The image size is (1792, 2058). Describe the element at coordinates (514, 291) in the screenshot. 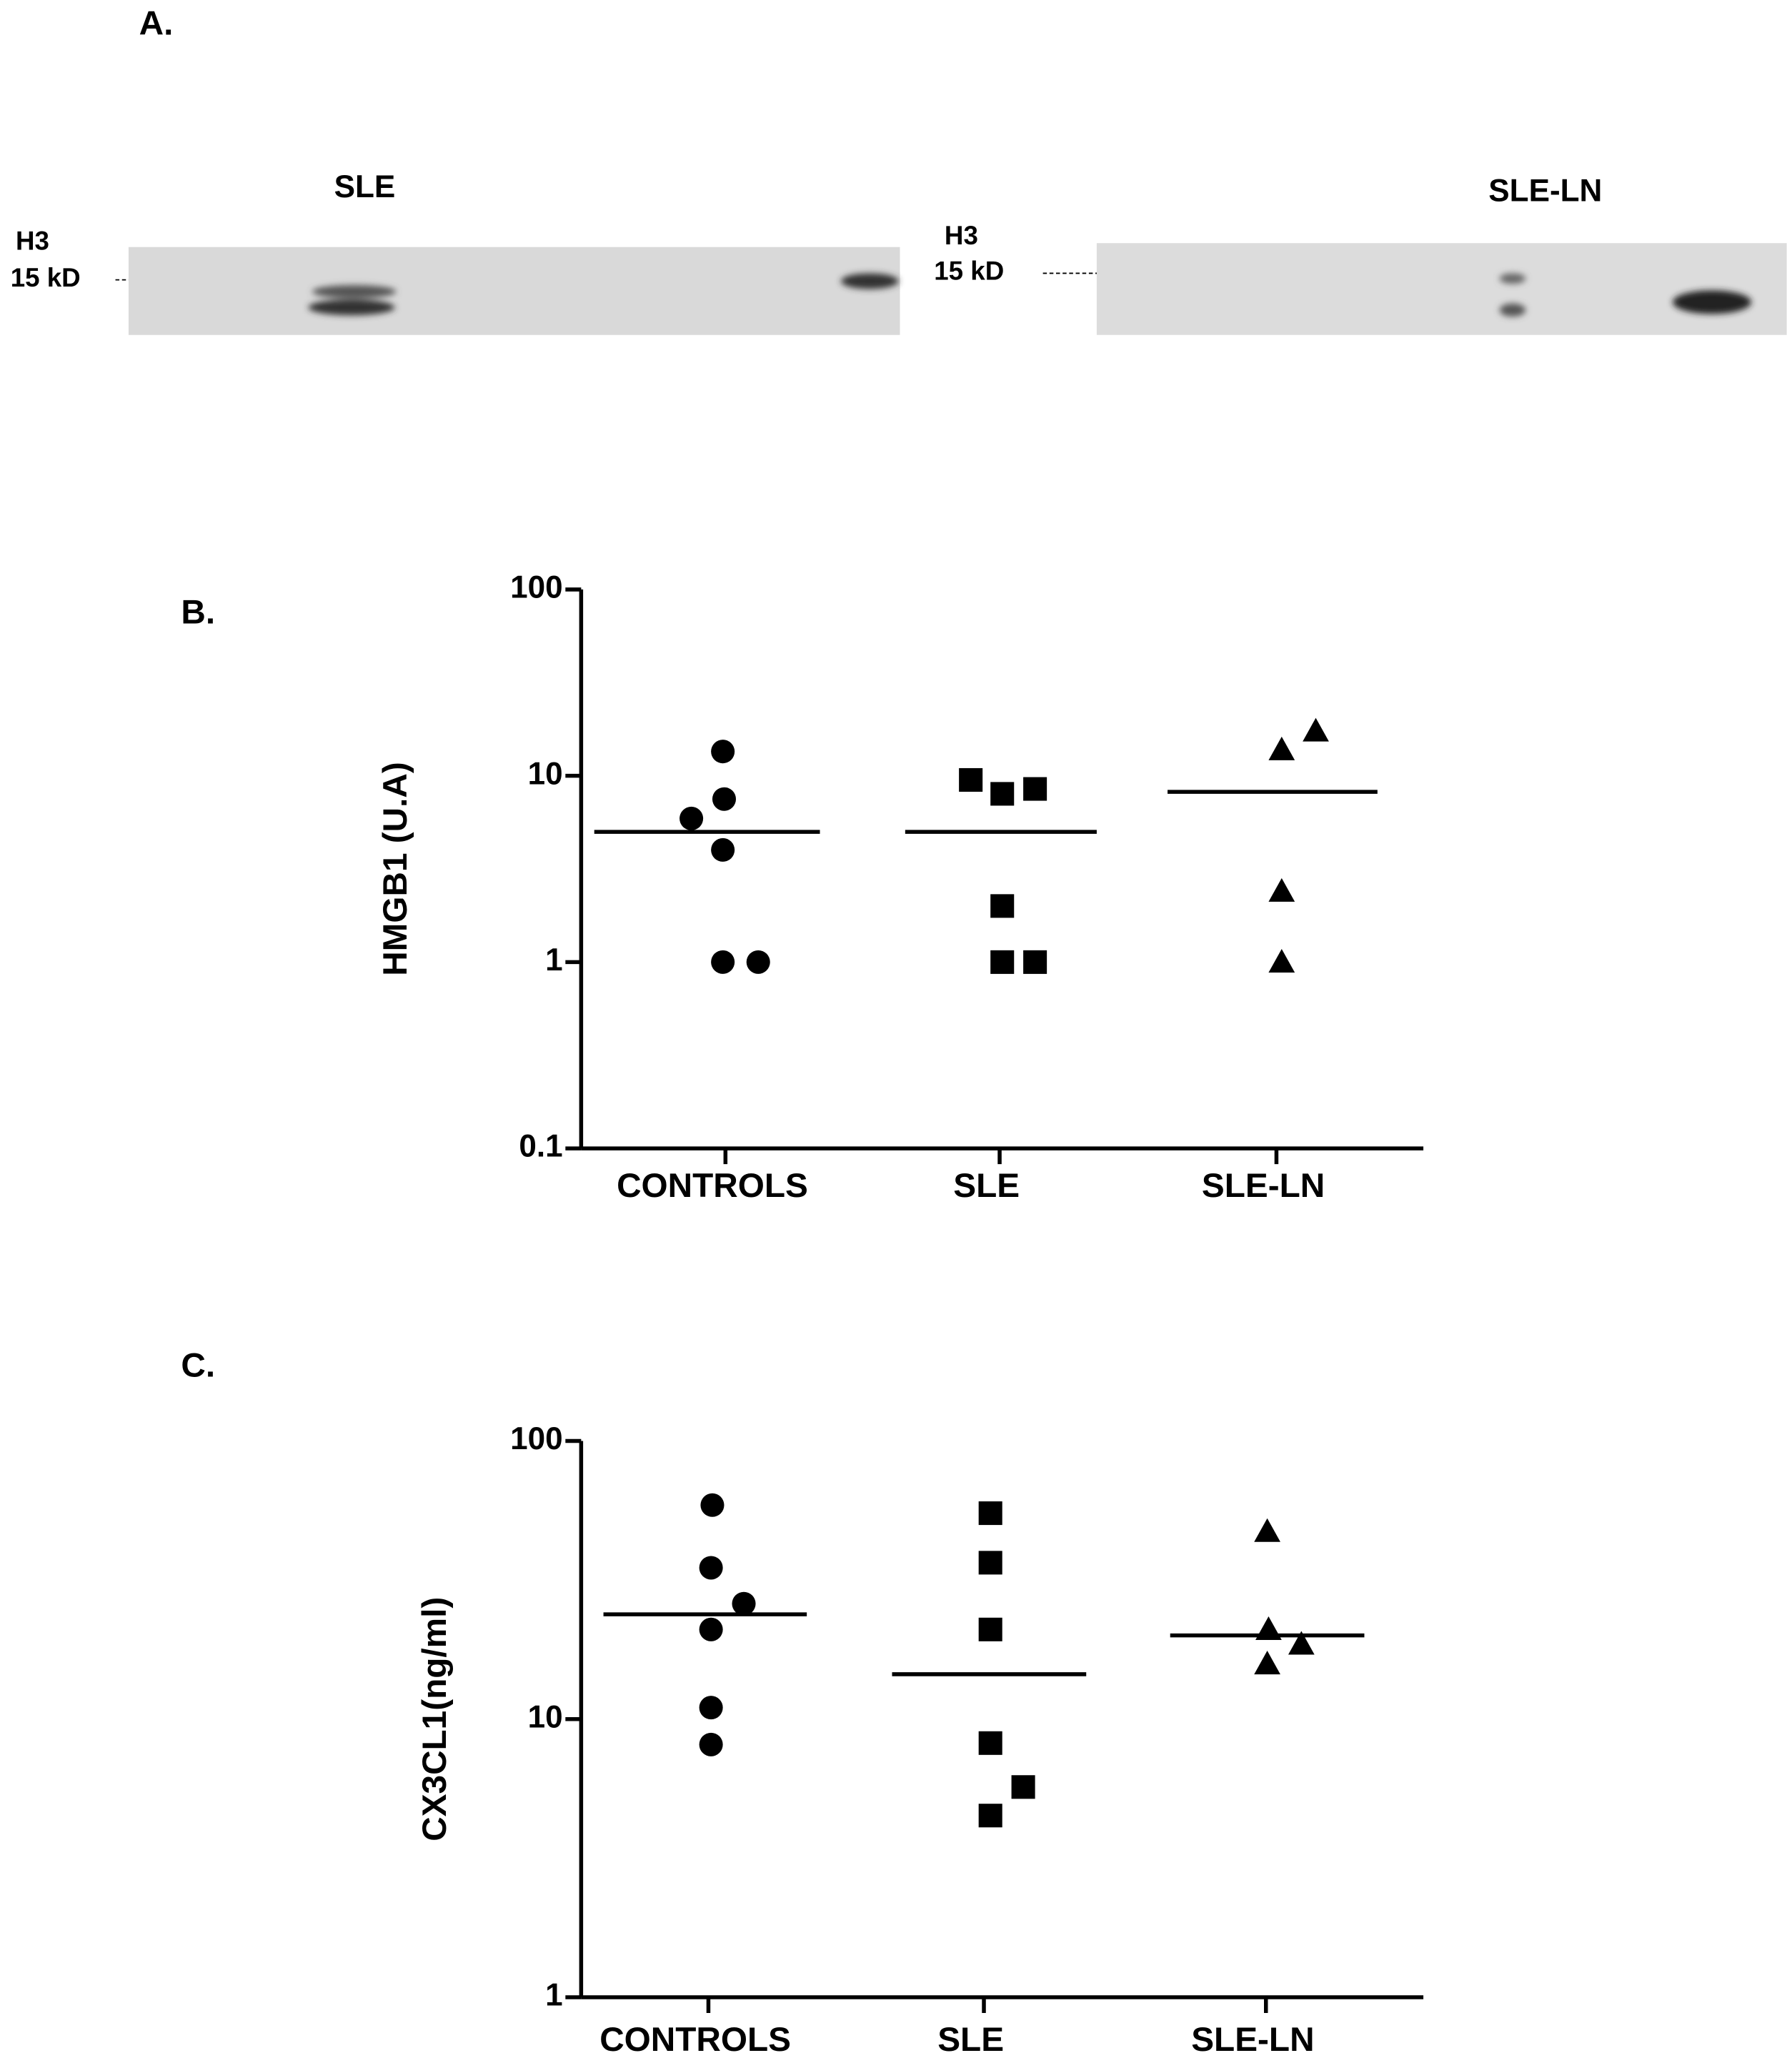

I see `blot-left` at that location.